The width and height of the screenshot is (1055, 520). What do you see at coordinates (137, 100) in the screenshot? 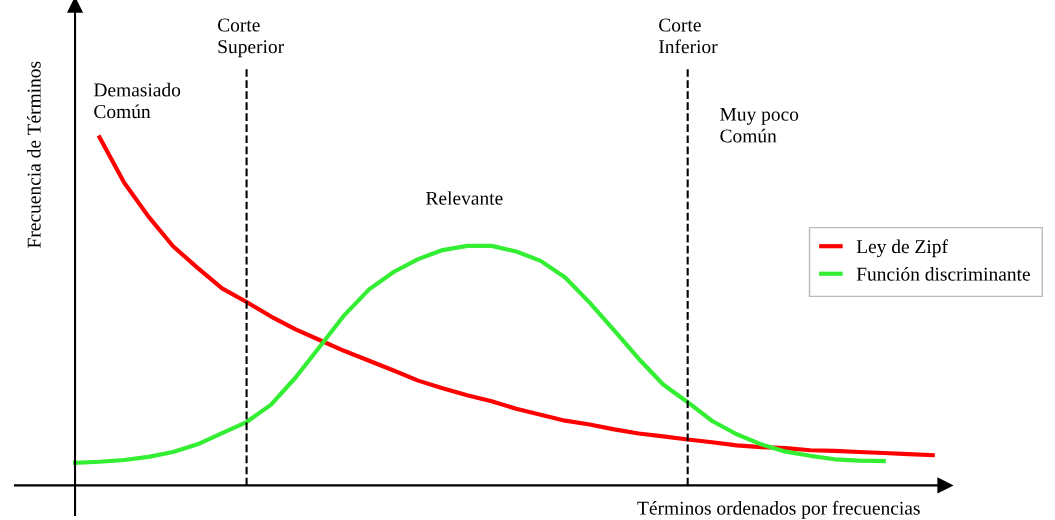
I see `text: Demasiado Común` at bounding box center [137, 100].